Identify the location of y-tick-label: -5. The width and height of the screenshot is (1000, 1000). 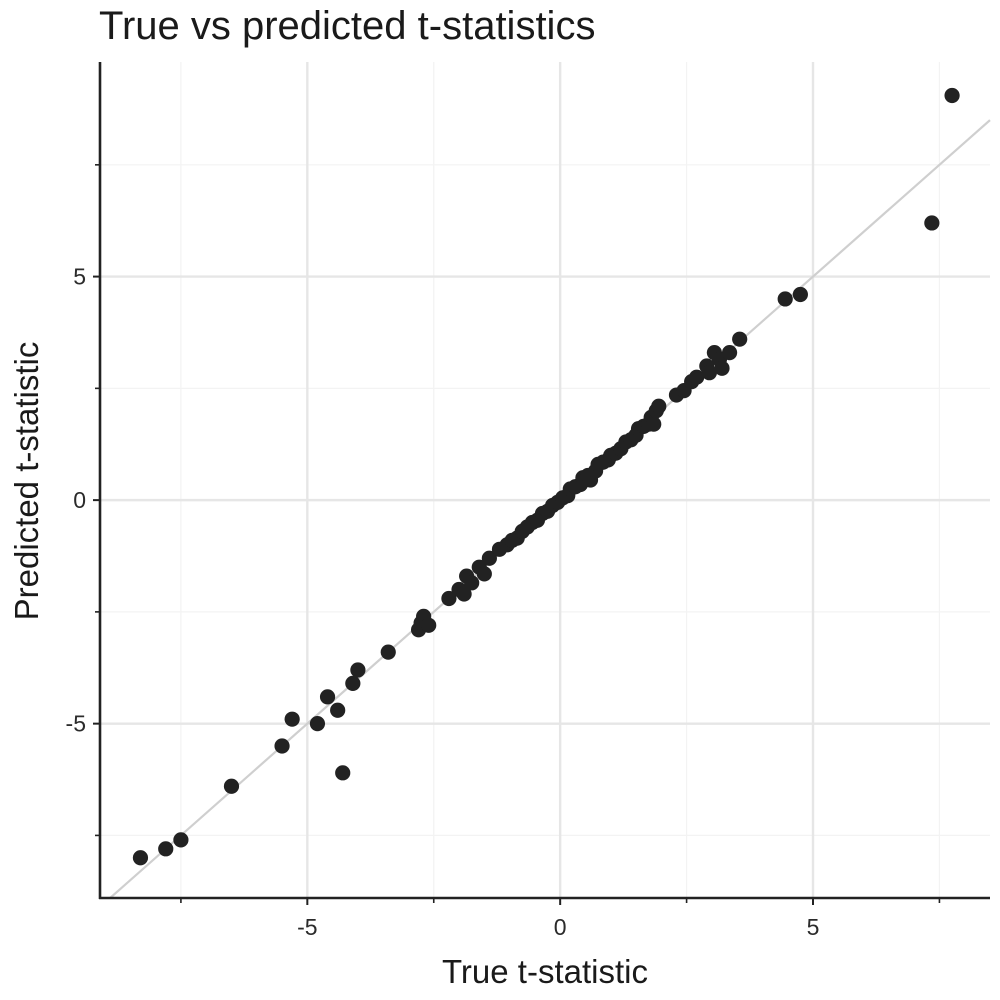
(76, 724).